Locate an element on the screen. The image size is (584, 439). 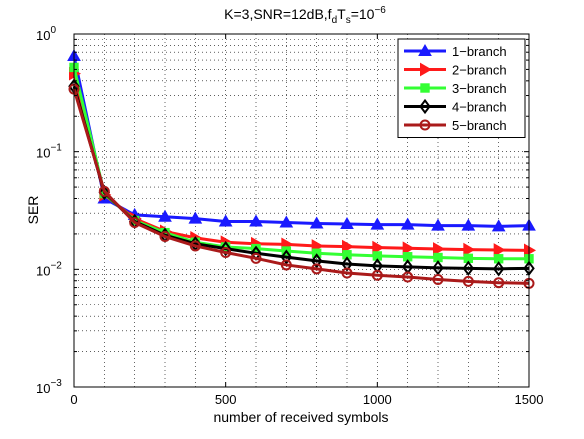
x-tick-label: 0 is located at coordinates (73, 399).